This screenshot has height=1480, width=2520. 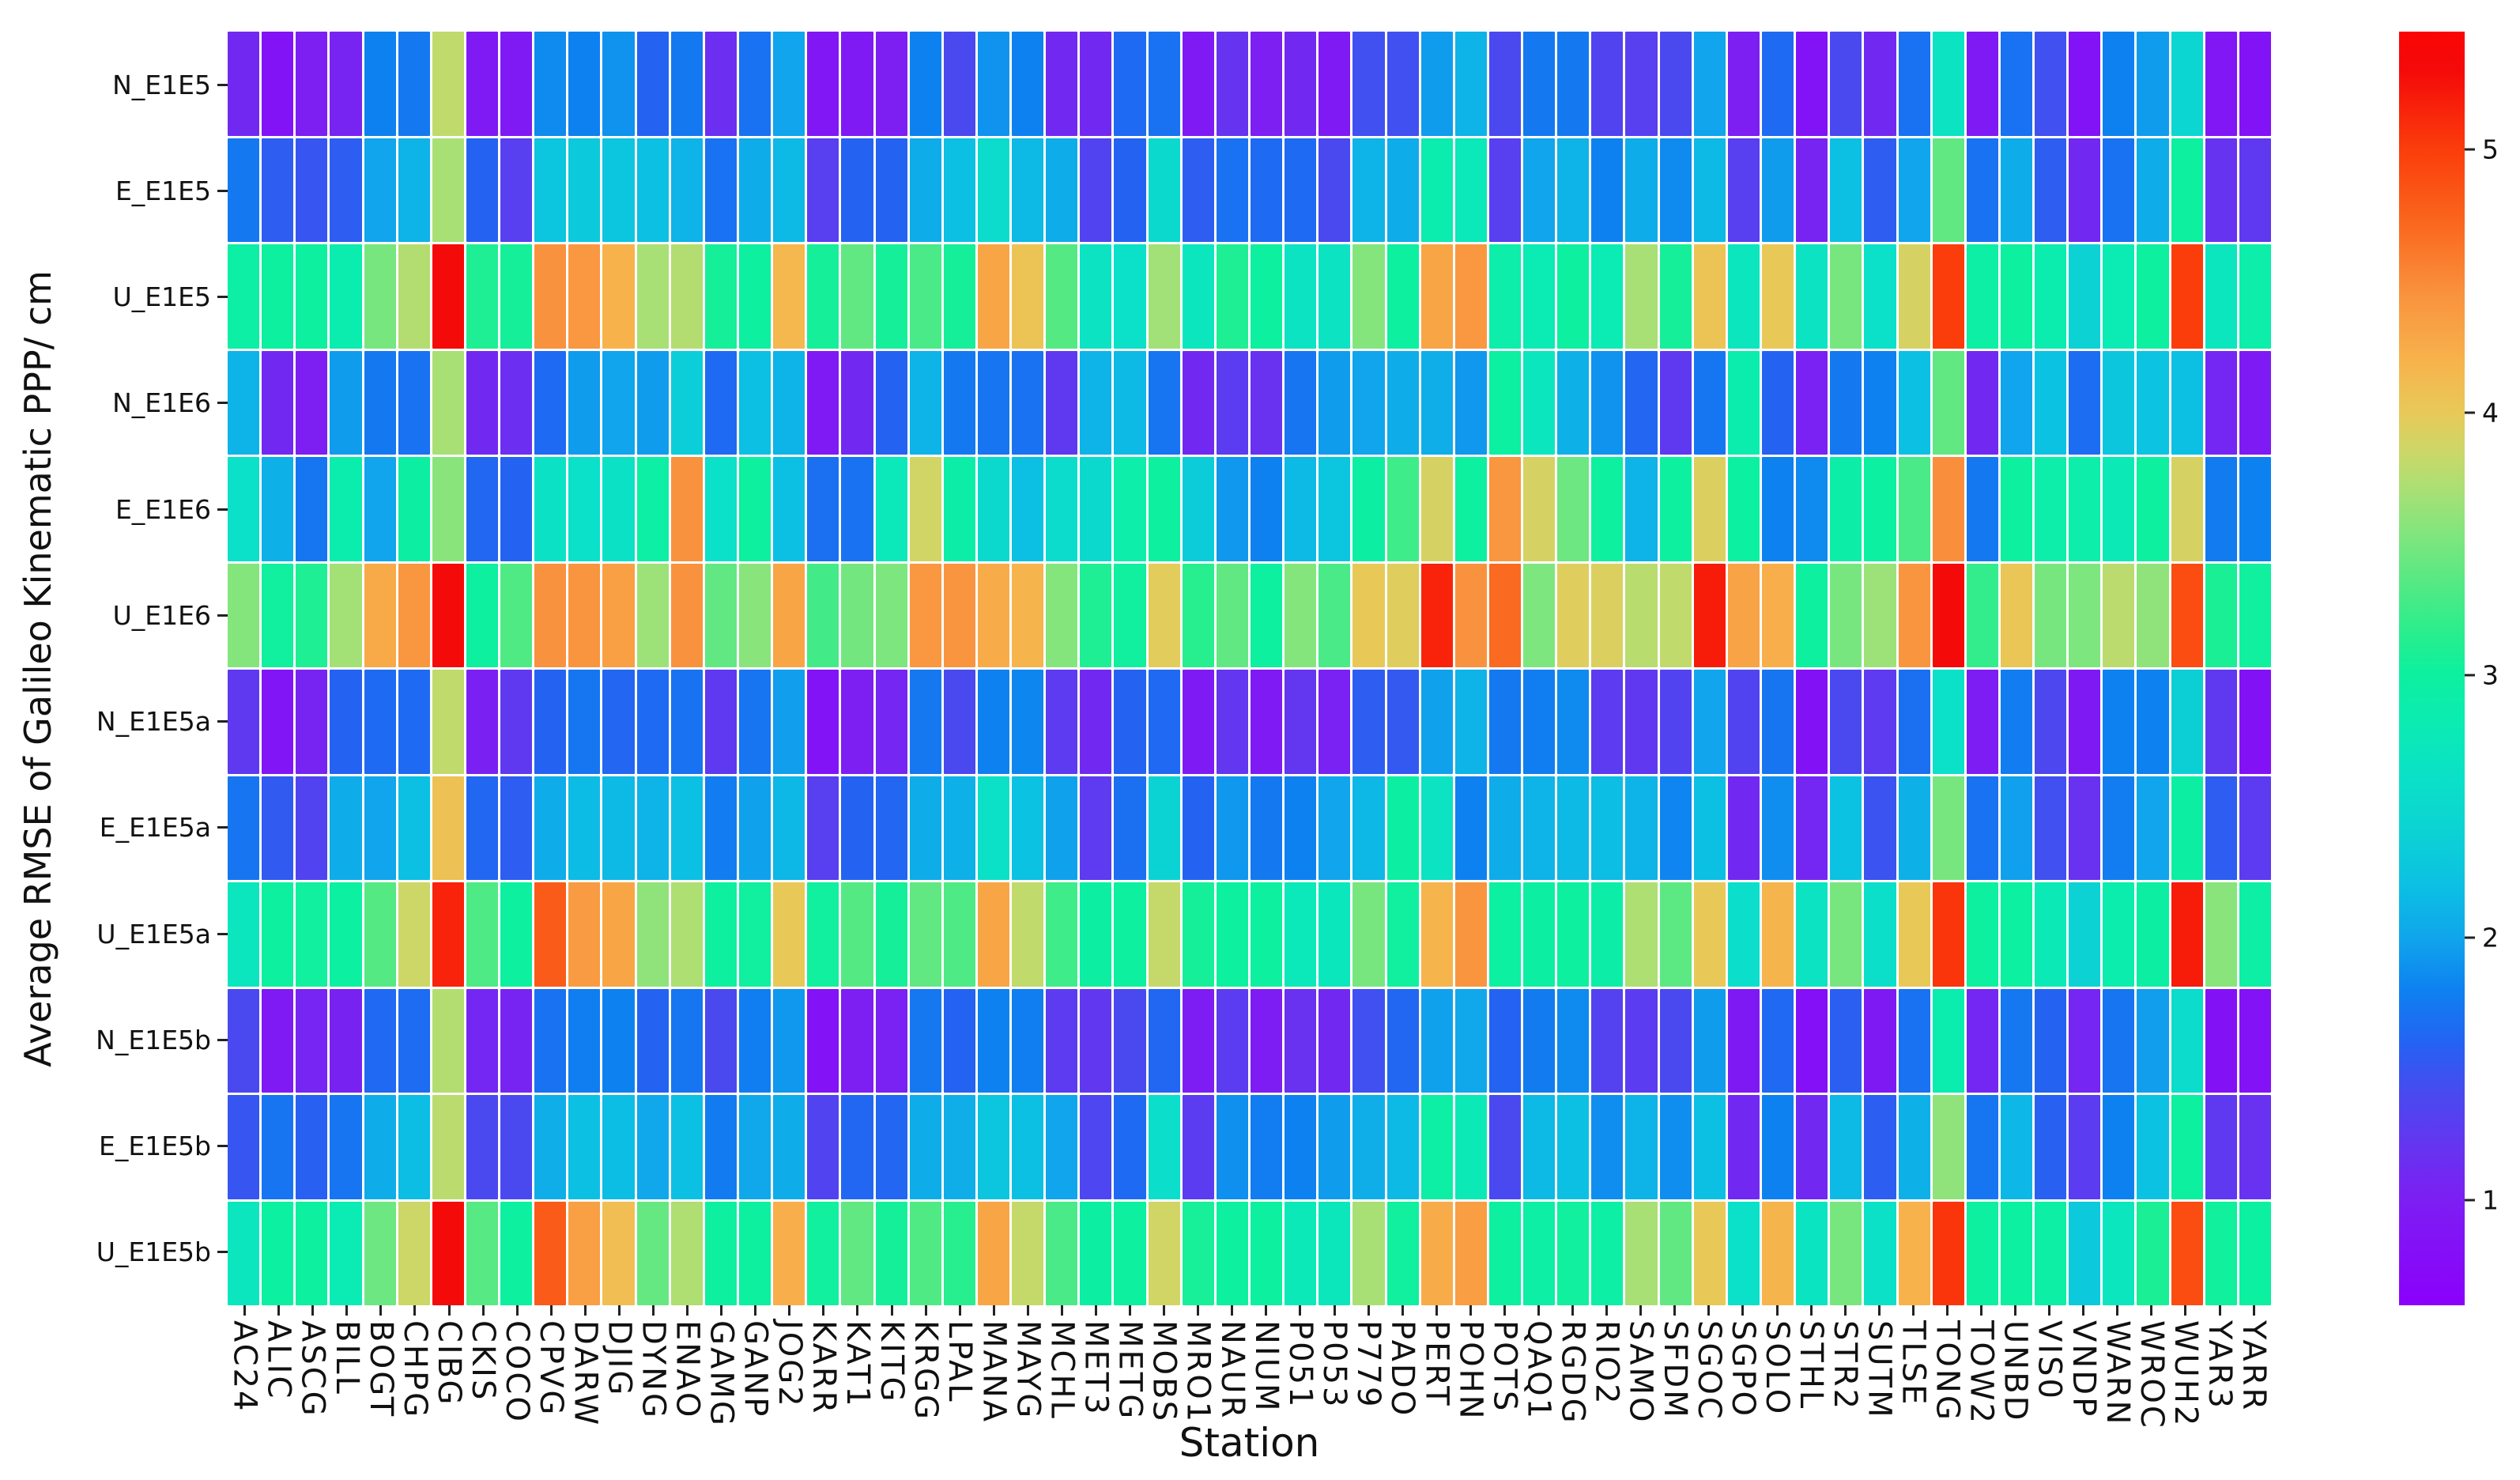 I want to click on column-label-text: LPAL, so click(x=960, y=1362).